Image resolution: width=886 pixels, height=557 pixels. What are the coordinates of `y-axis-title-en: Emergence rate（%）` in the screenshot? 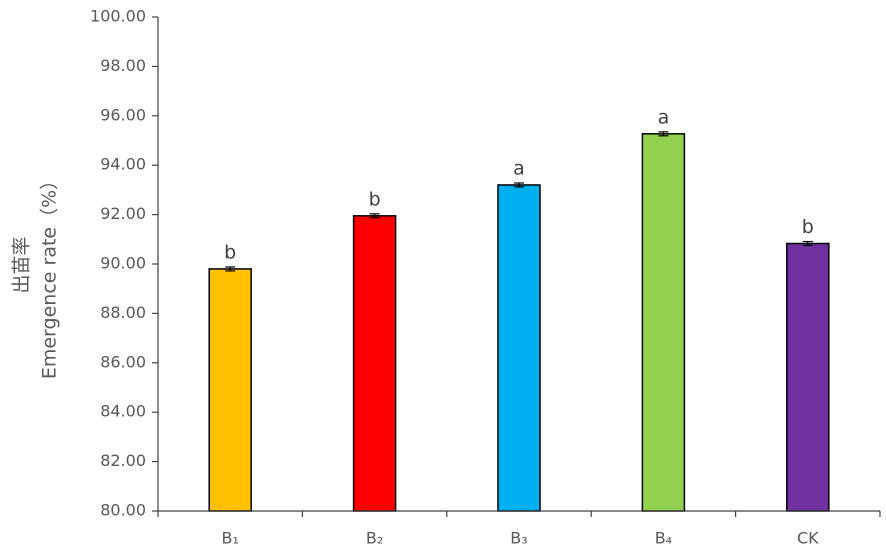 It's located at (50, 275).